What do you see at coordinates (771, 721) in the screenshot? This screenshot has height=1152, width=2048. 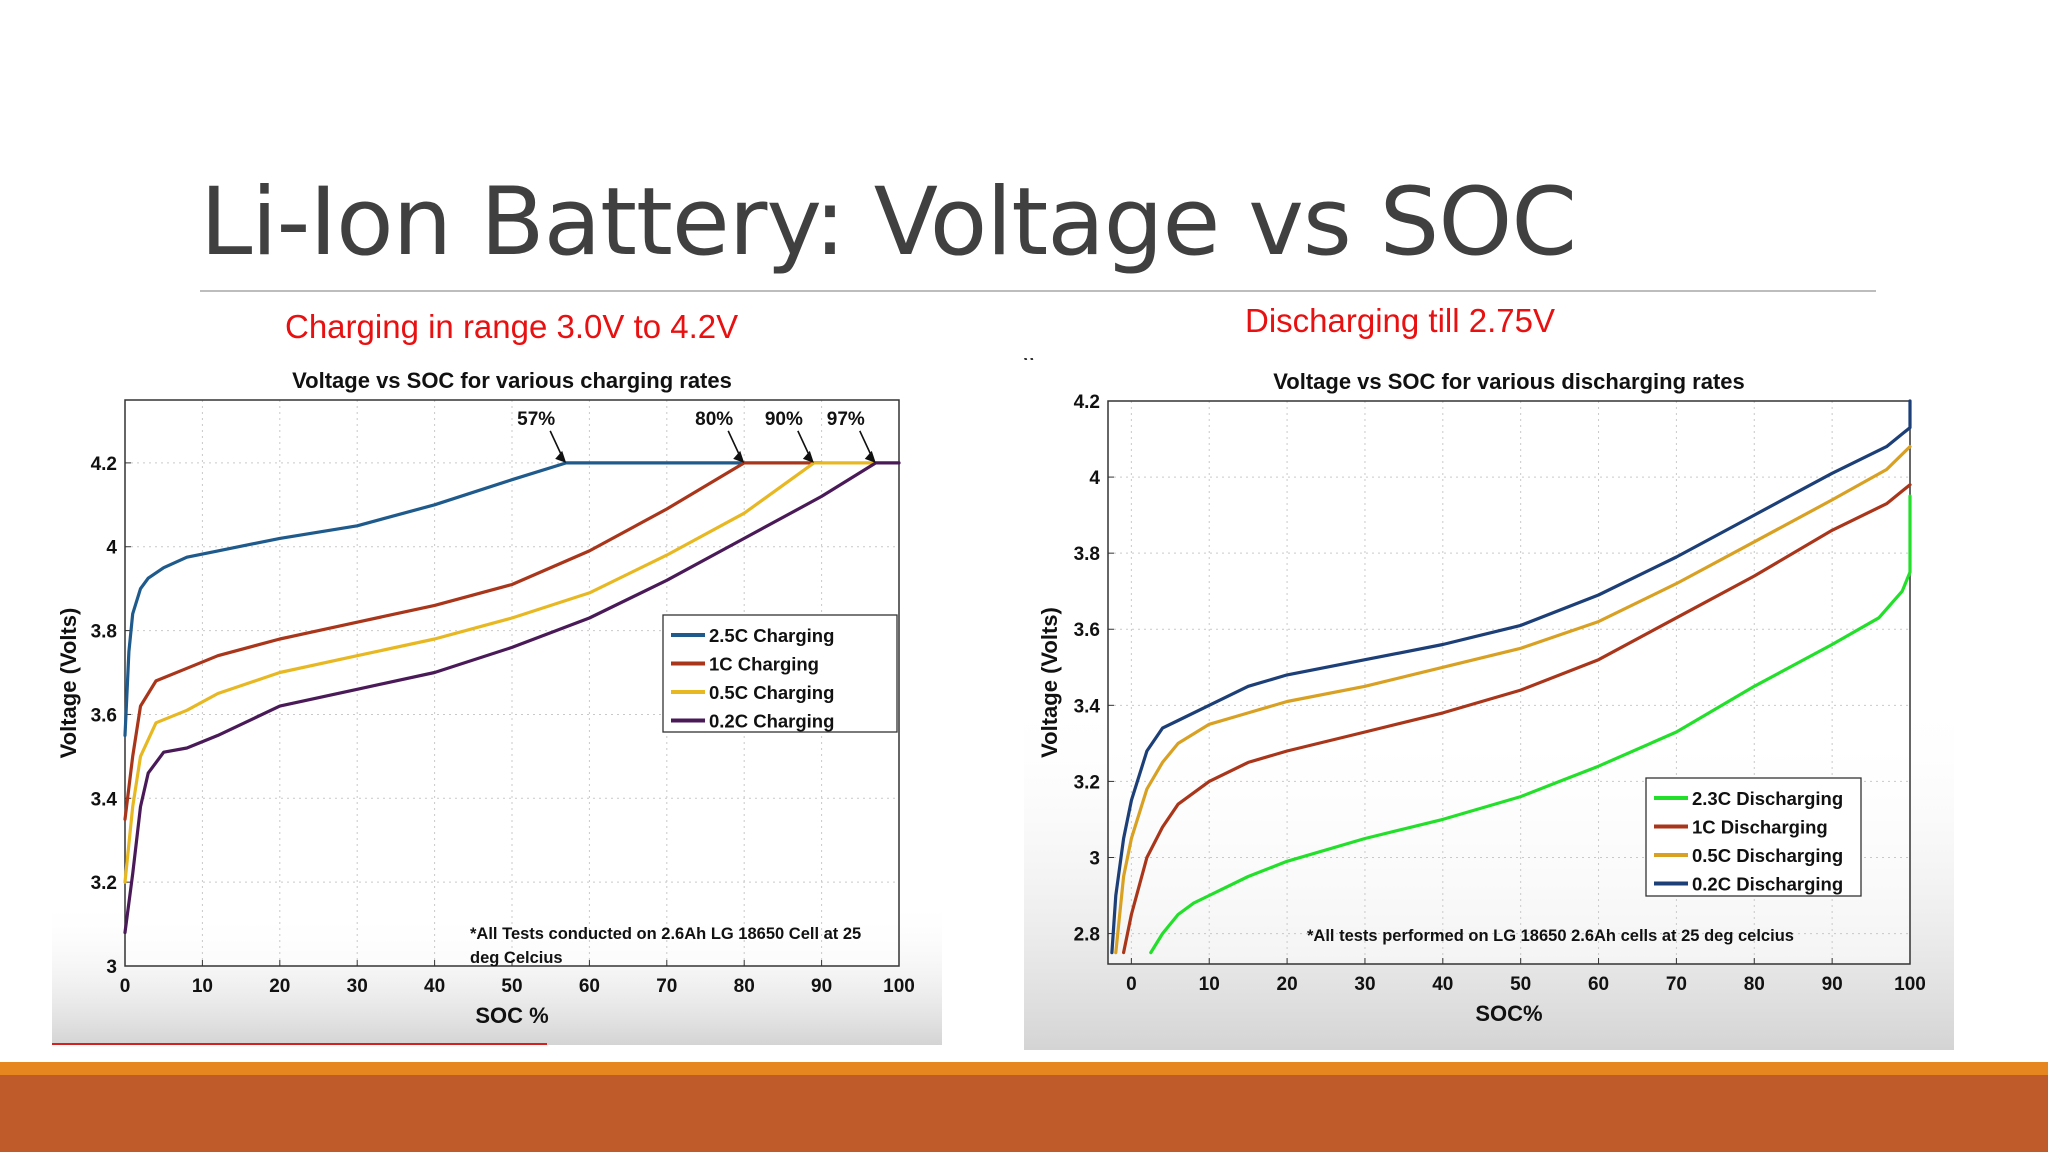 I see `charging-legend-label-3: 0.2C Charging` at bounding box center [771, 721].